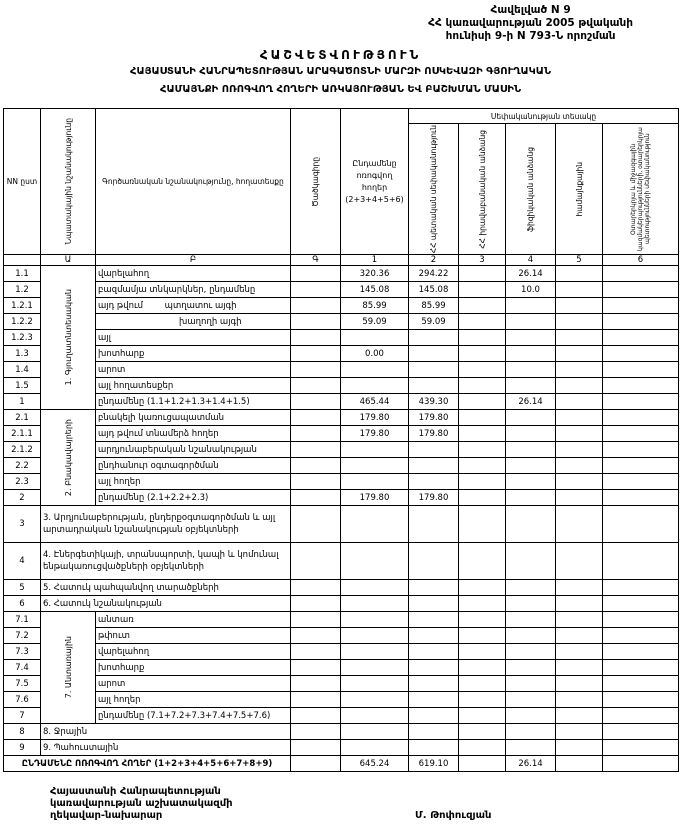 The image size is (681, 824). Describe the element at coordinates (22, 667) in the screenshot. I see `row-number: 7.4` at that location.